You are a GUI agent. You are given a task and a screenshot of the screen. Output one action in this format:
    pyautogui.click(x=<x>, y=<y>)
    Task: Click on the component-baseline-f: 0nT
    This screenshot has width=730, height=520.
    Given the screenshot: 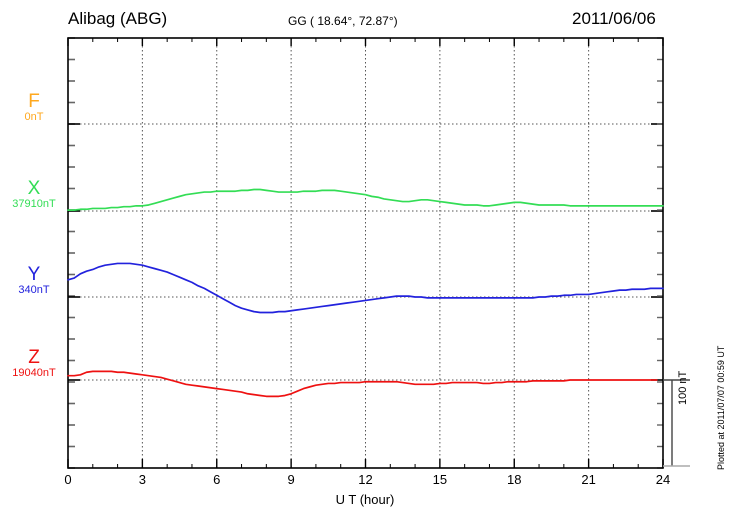 What is the action you would take?
    pyautogui.click(x=34, y=117)
    